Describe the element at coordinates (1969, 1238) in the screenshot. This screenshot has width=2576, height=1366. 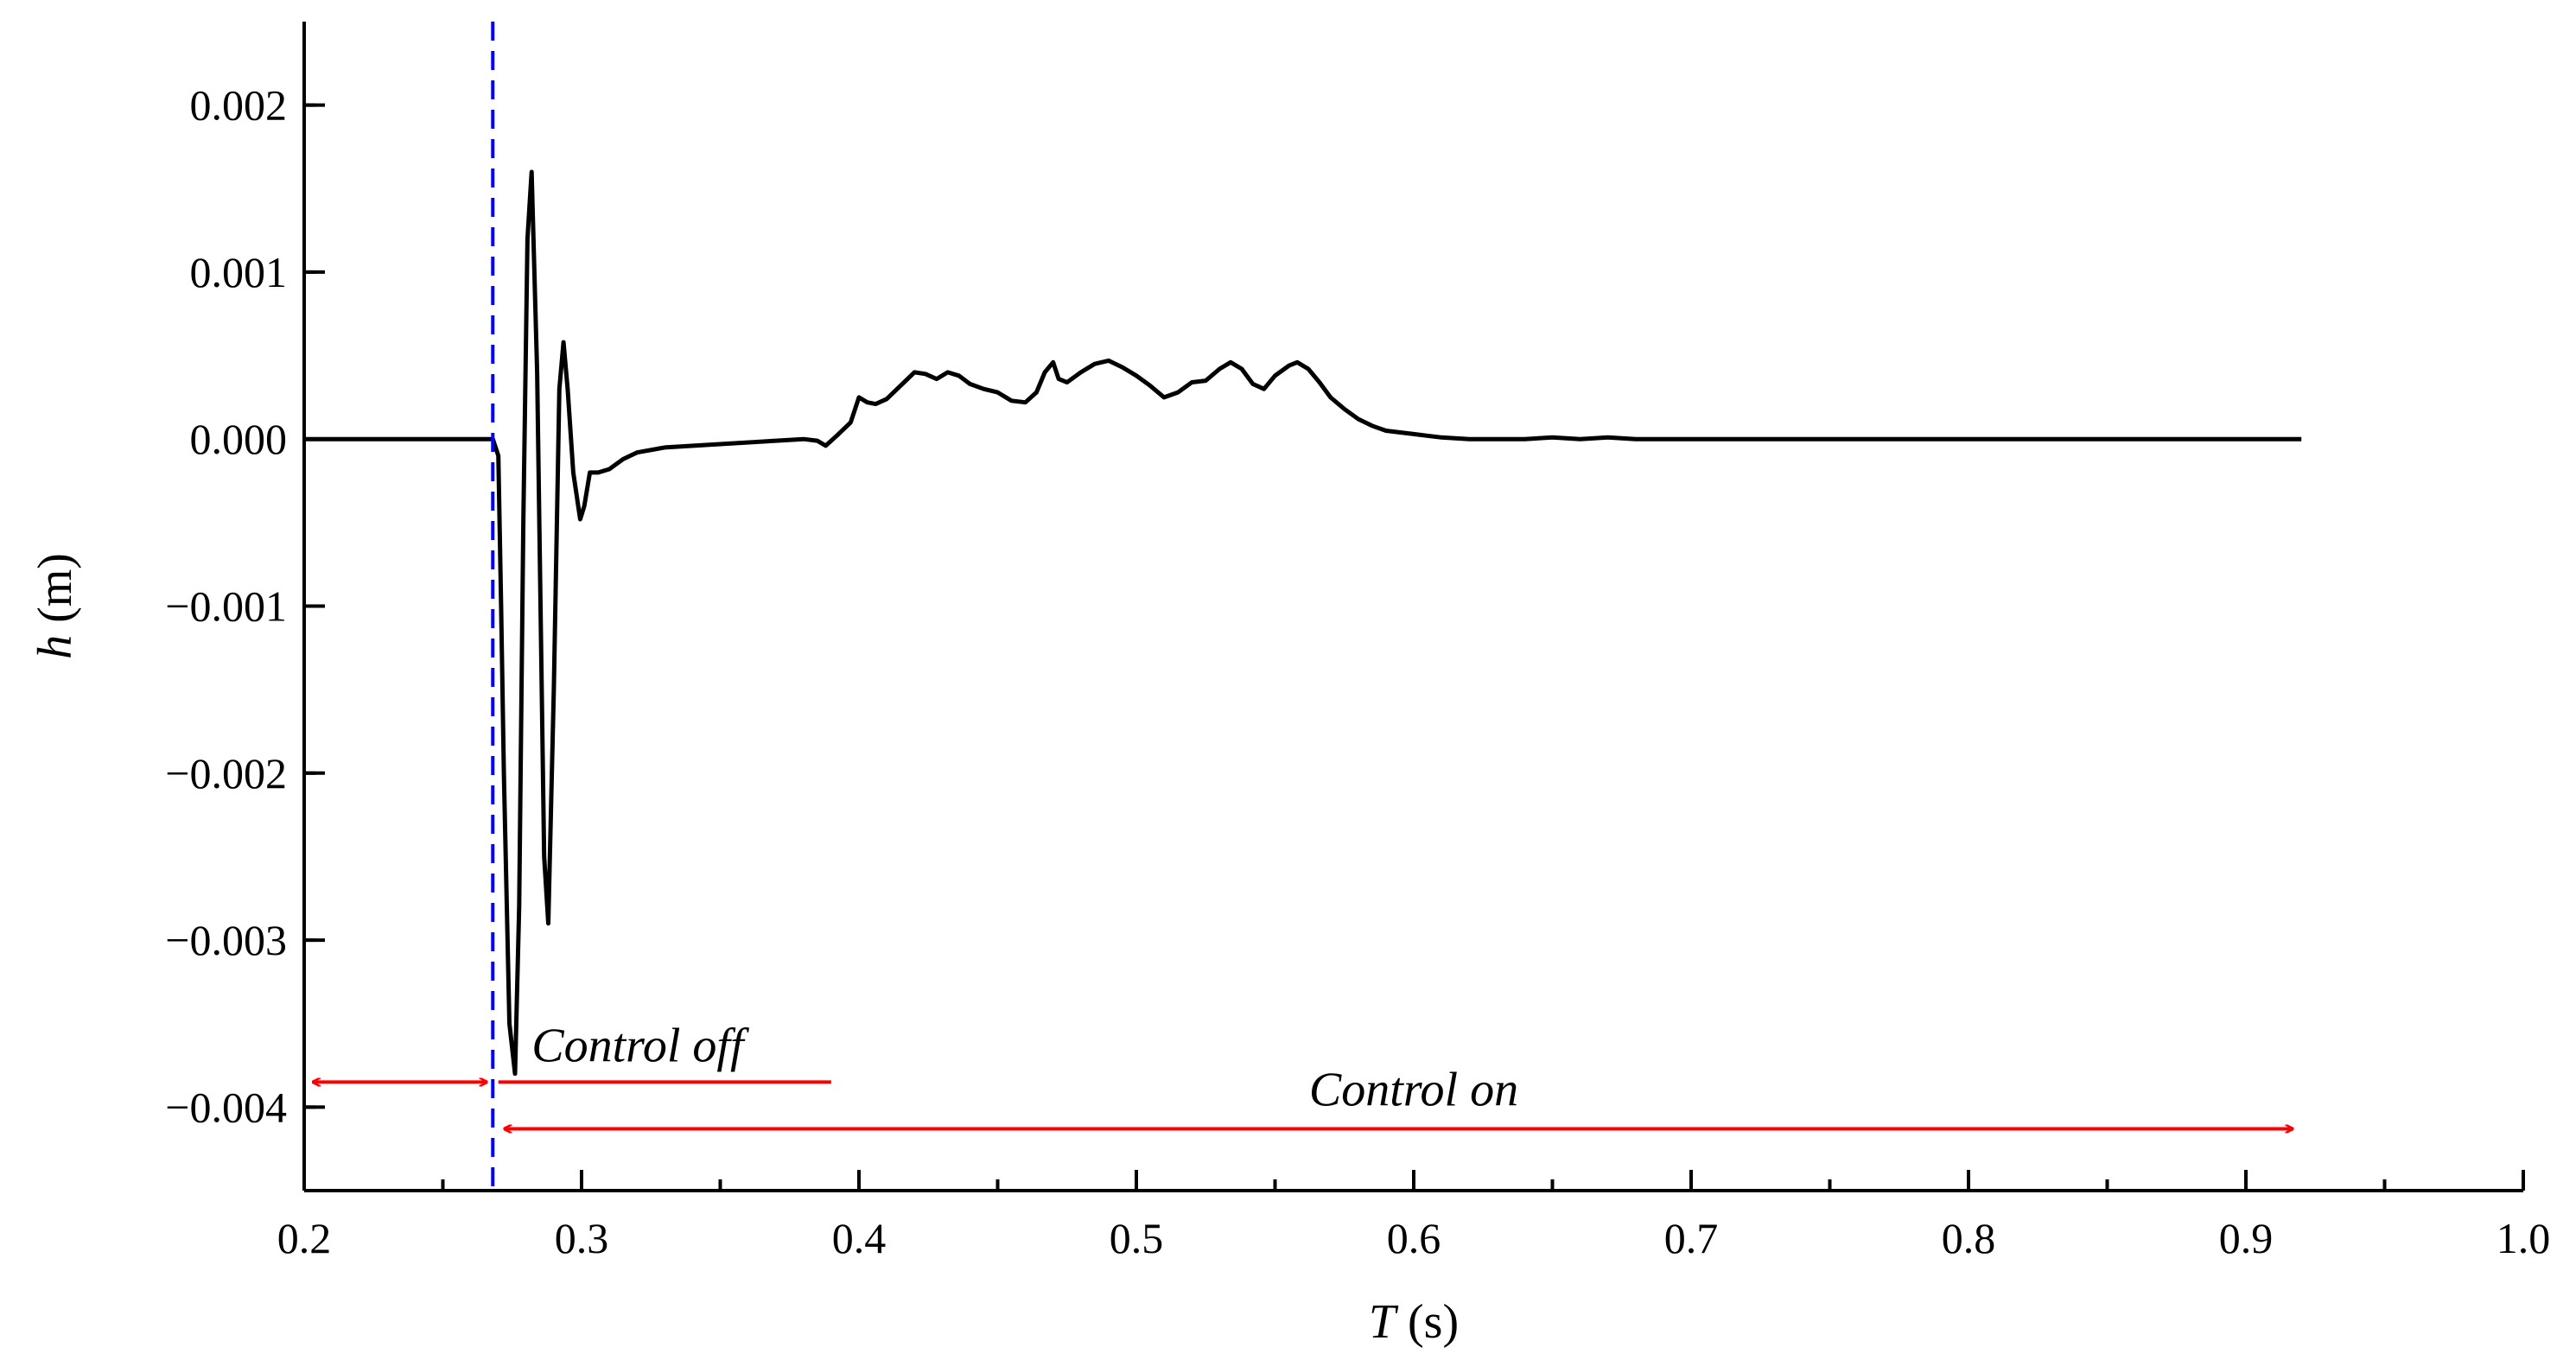
I see `x-tick-label: 0.8` at that location.